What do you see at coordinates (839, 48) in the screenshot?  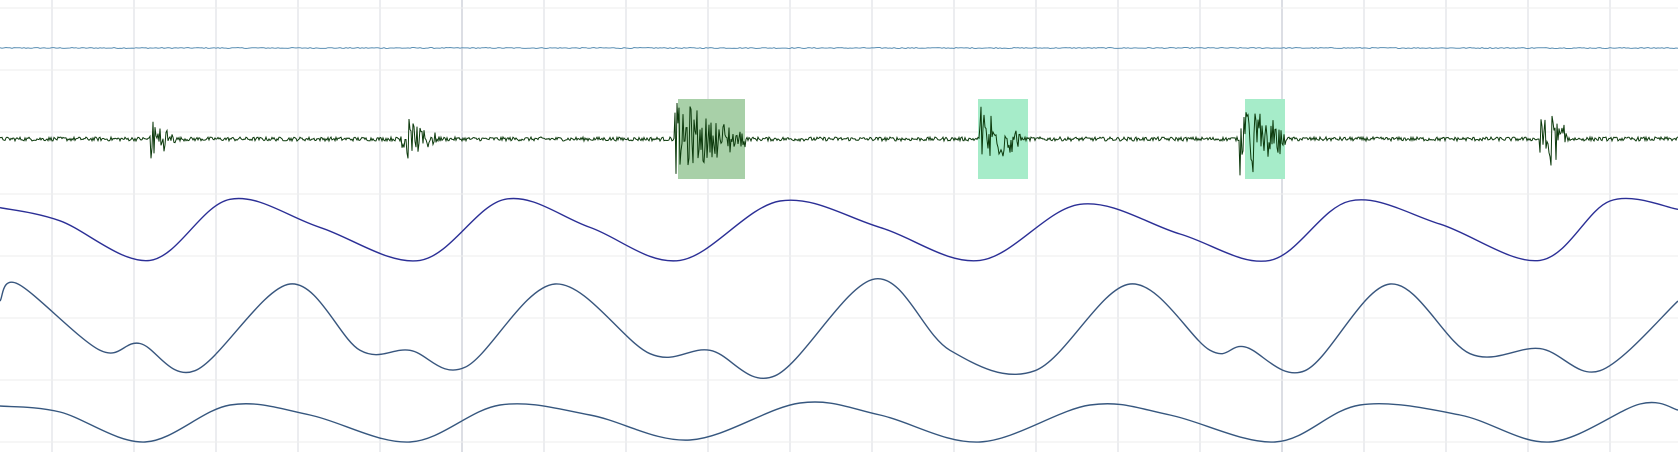 I see `series-1-trace` at bounding box center [839, 48].